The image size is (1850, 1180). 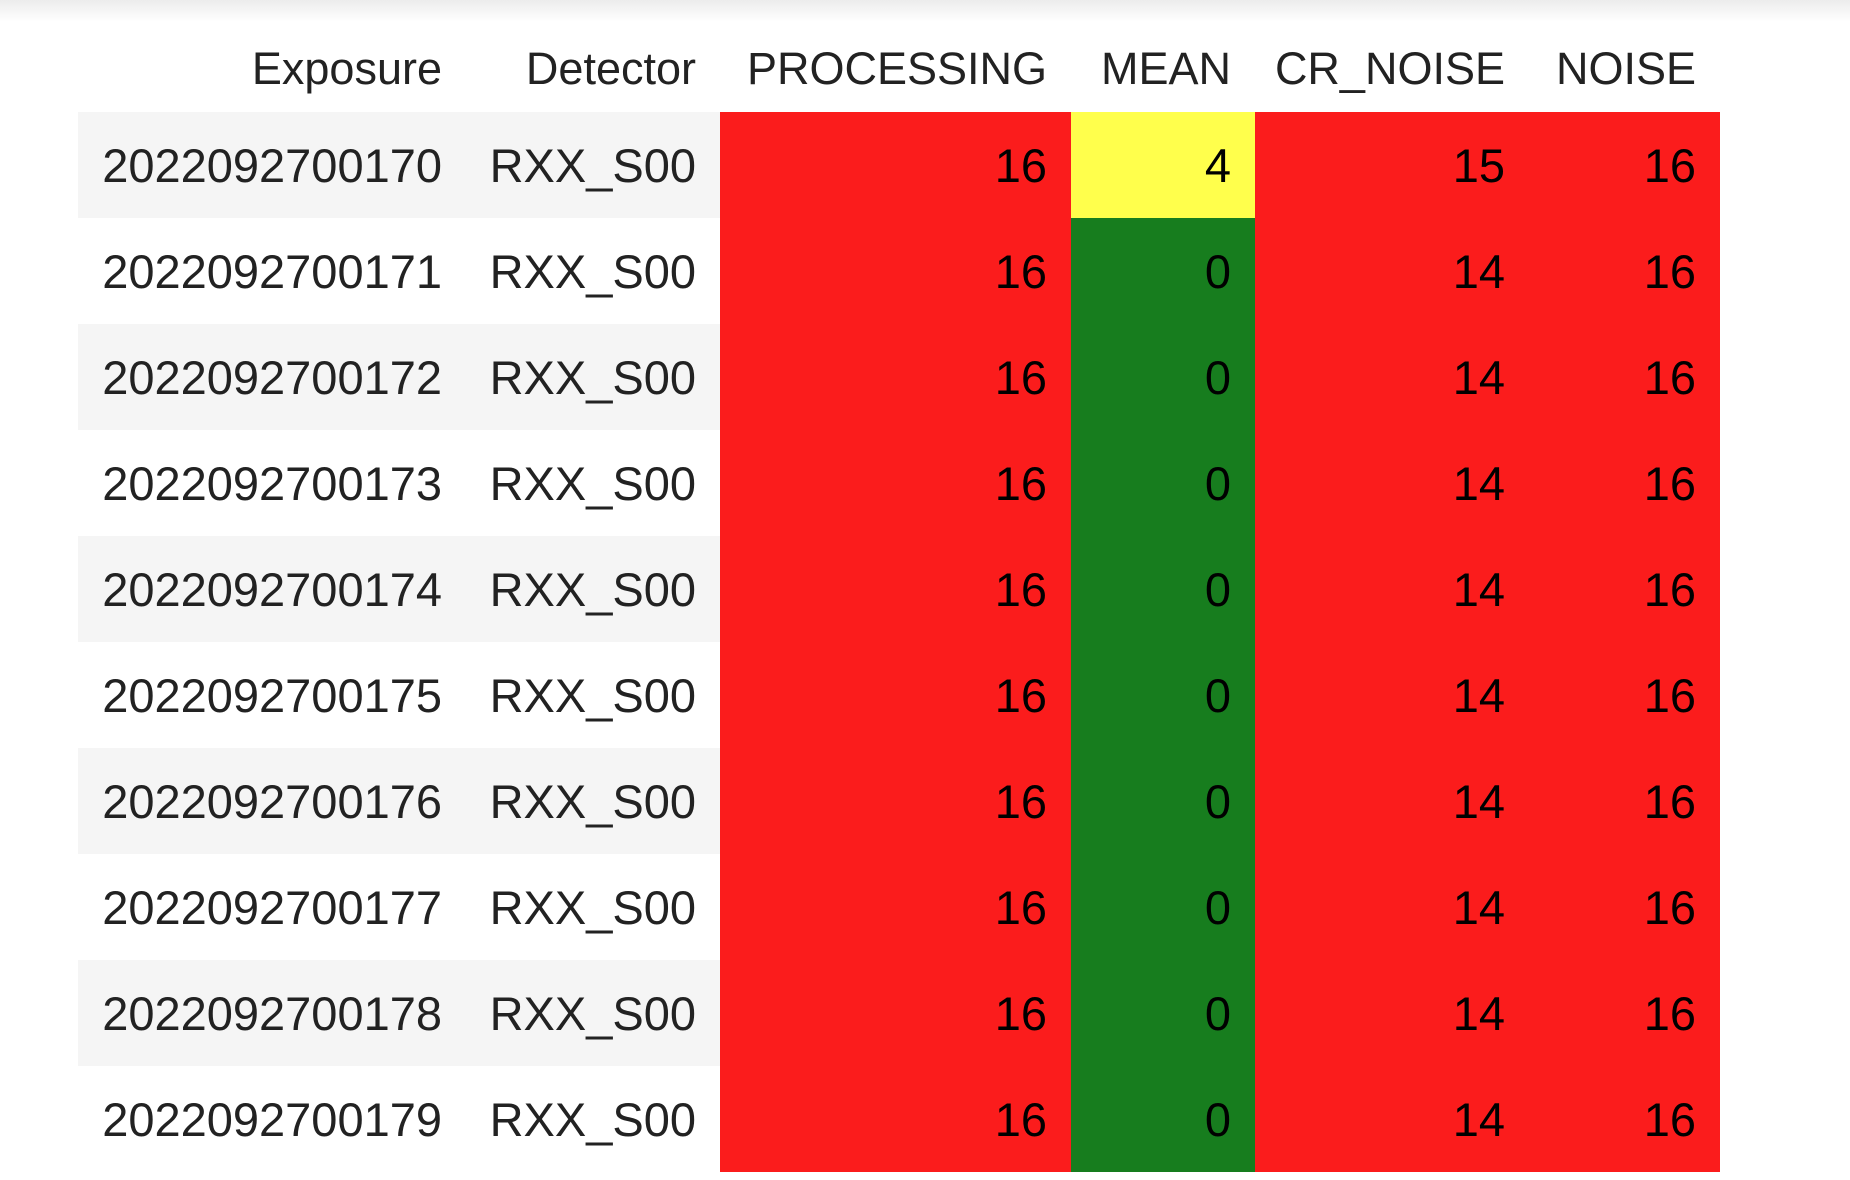 I want to click on exposure-cell: 2022092700174, so click(x=272, y=589).